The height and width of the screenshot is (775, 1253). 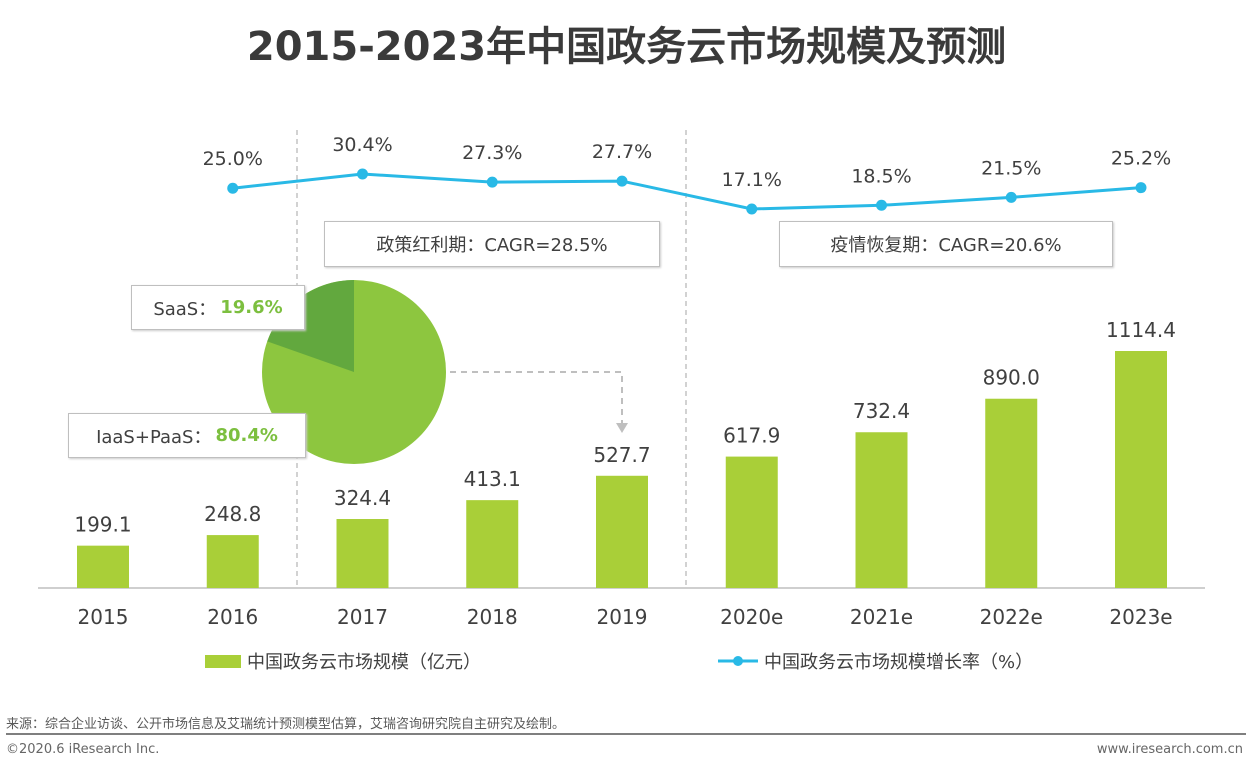 What do you see at coordinates (622, 181) in the screenshot?
I see `growth-point-2019` at bounding box center [622, 181].